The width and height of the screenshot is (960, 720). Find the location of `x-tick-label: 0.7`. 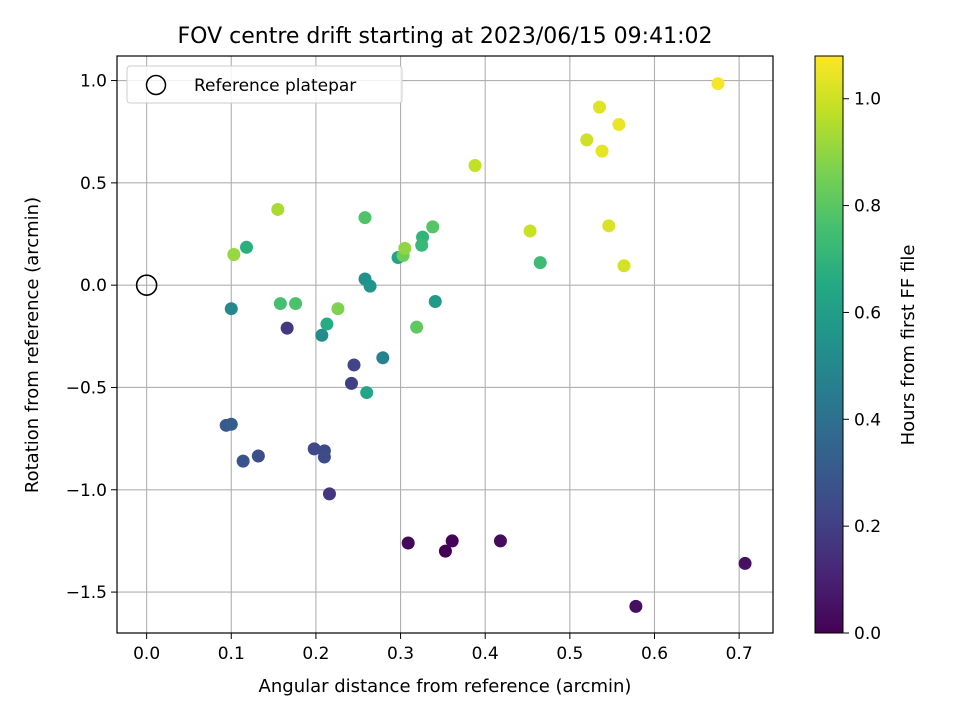

x-tick-label: 0.7 is located at coordinates (739, 654).